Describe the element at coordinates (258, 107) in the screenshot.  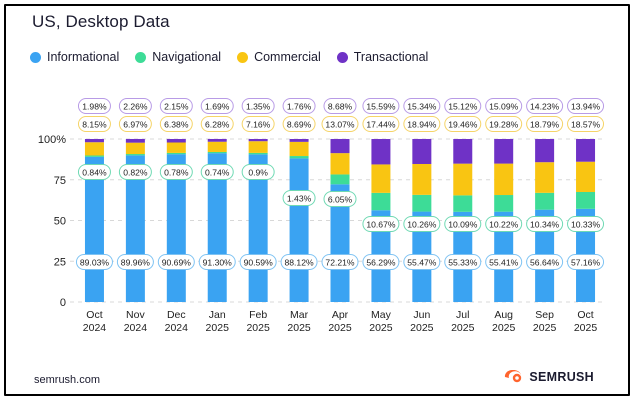
I see `data-label-transactional: 1.35%` at that location.